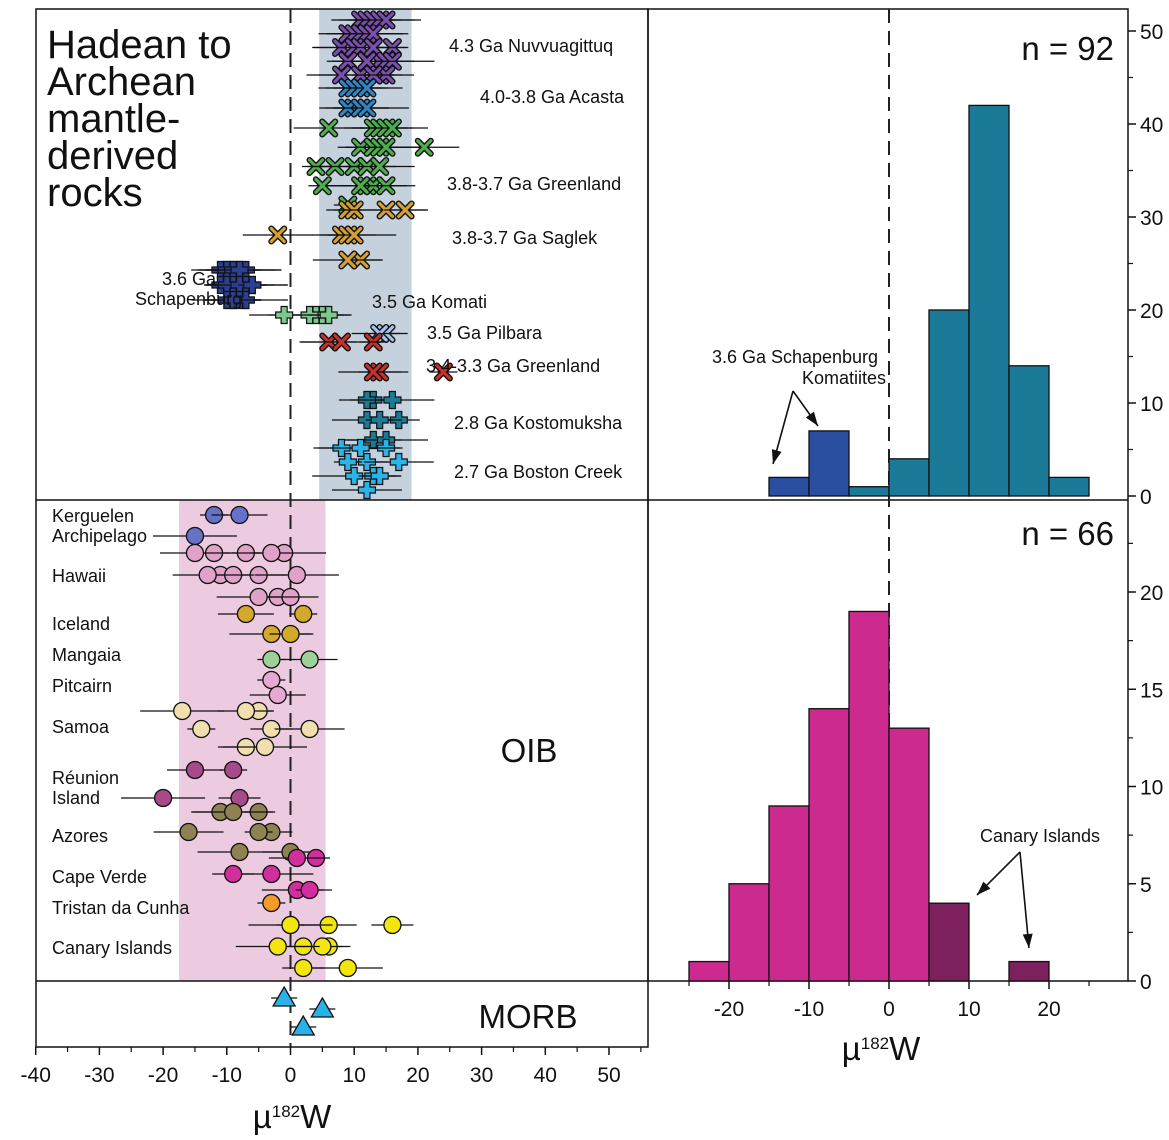 The image size is (1169, 1140). What do you see at coordinates (534, 184) in the screenshot?
I see `series-label: 3.8-3.7 Ga Greenland` at bounding box center [534, 184].